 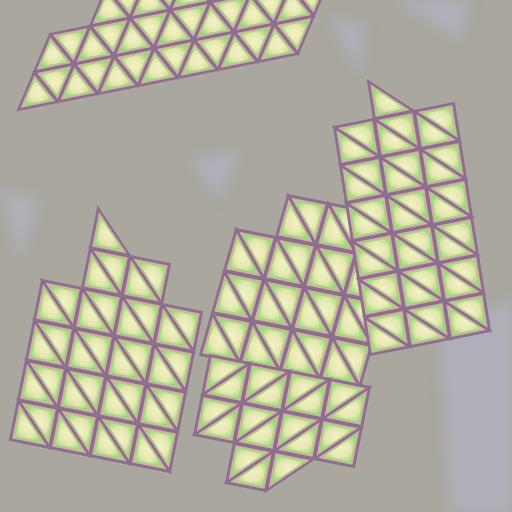 I want to click on top-left-cluster, so click(x=169, y=56).